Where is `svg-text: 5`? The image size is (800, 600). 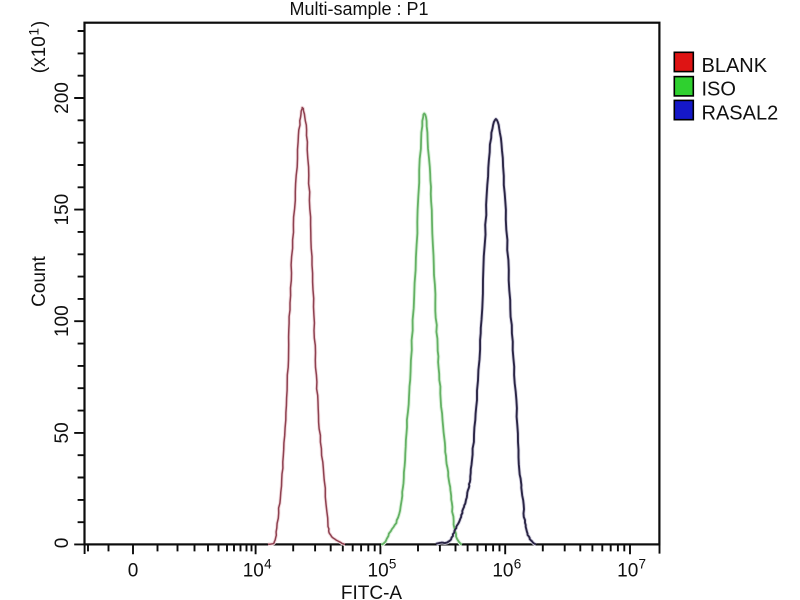
svg-text: 5 is located at coordinates (393, 564).